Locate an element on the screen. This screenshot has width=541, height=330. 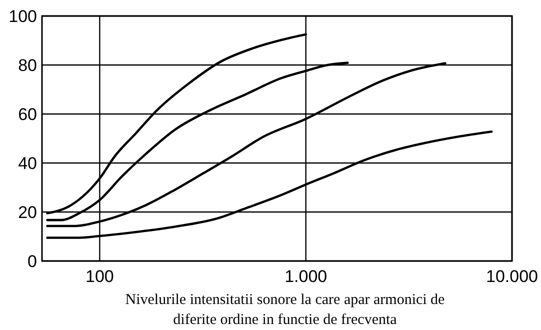
y-tick-label: 40 is located at coordinates (27, 164).